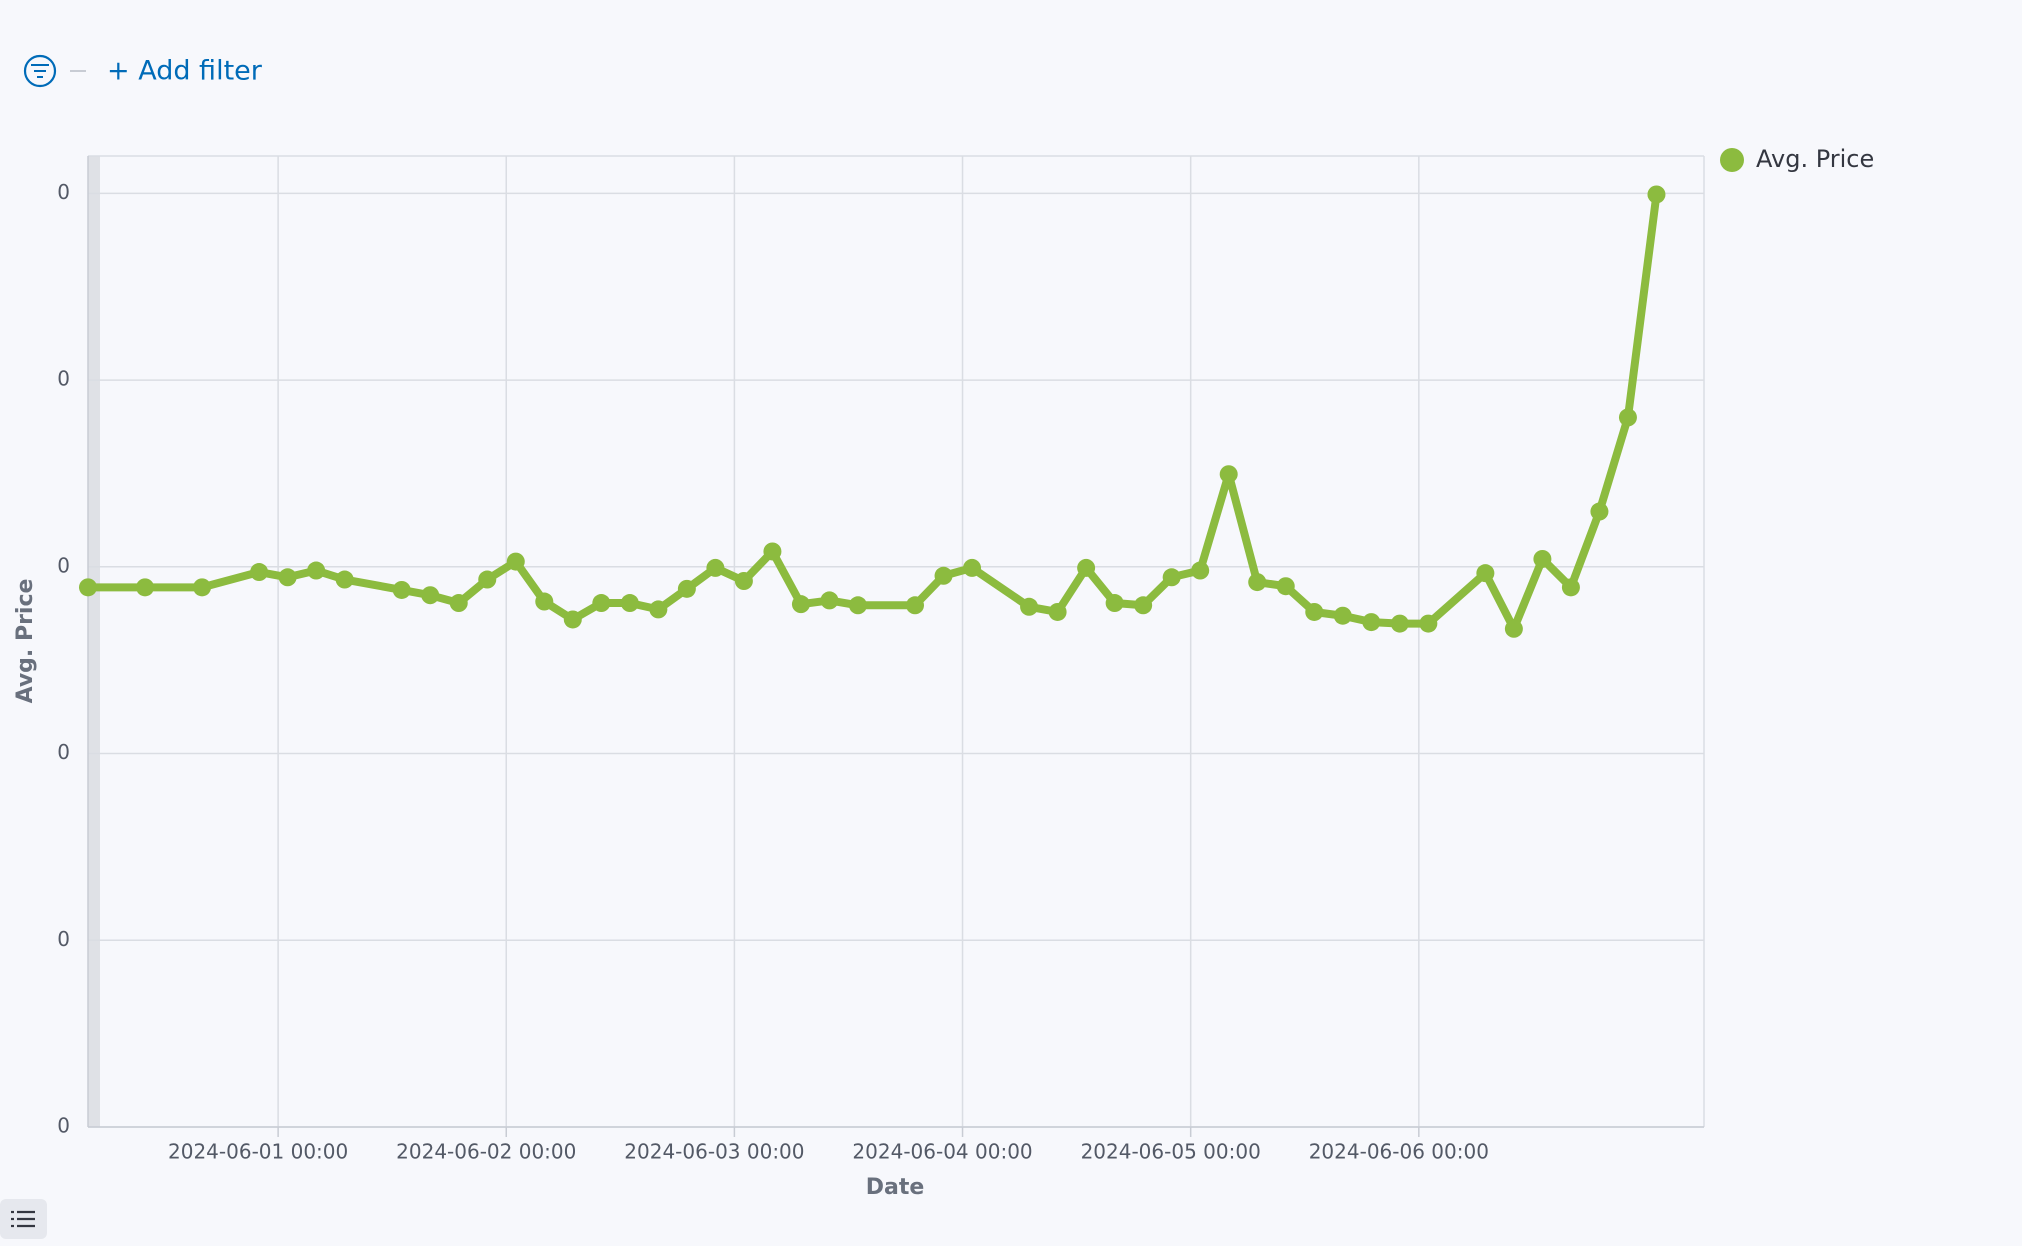 The image size is (2022, 1246). What do you see at coordinates (1732, 160) in the screenshot?
I see `legend-swatch` at bounding box center [1732, 160].